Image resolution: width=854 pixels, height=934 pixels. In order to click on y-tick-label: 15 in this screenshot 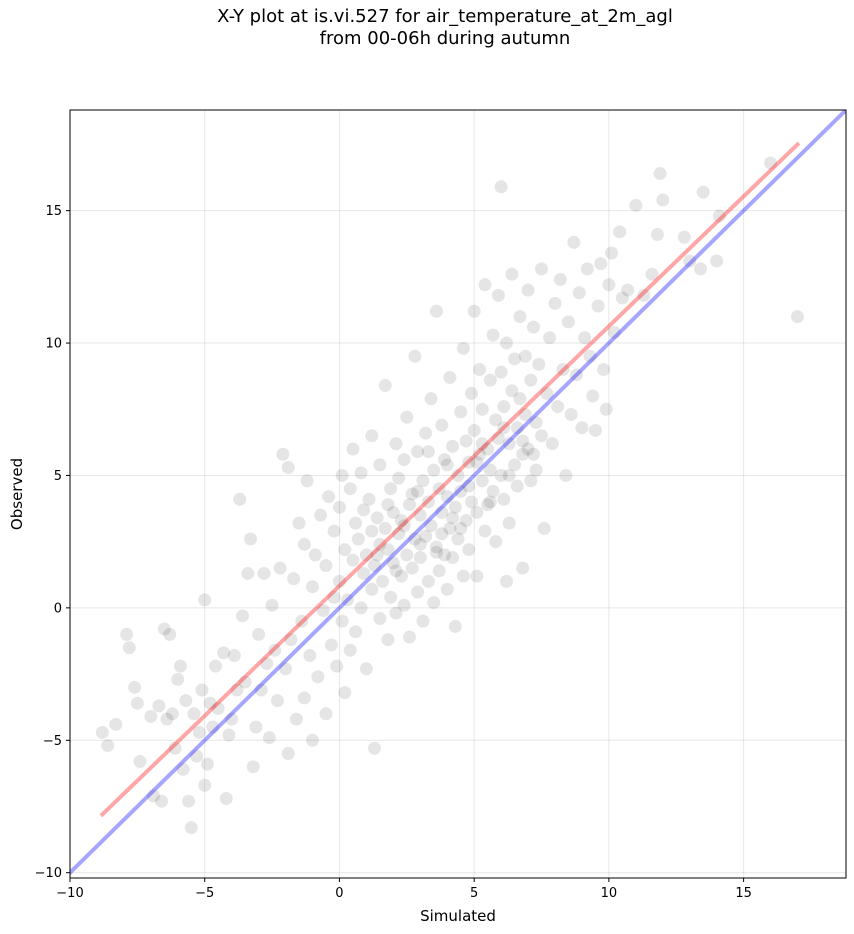, I will do `click(53, 211)`.